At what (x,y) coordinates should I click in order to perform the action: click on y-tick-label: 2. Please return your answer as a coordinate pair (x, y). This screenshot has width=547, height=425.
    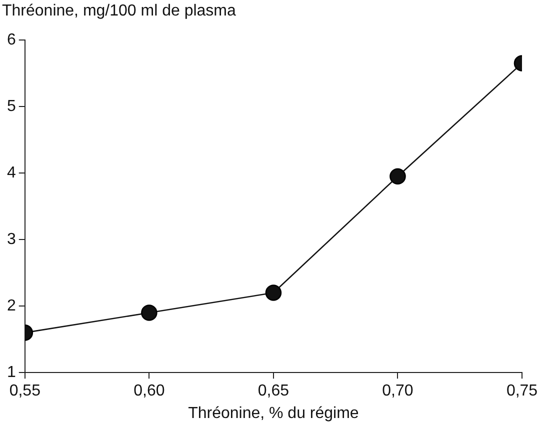
    Looking at the image, I should click on (11, 305).